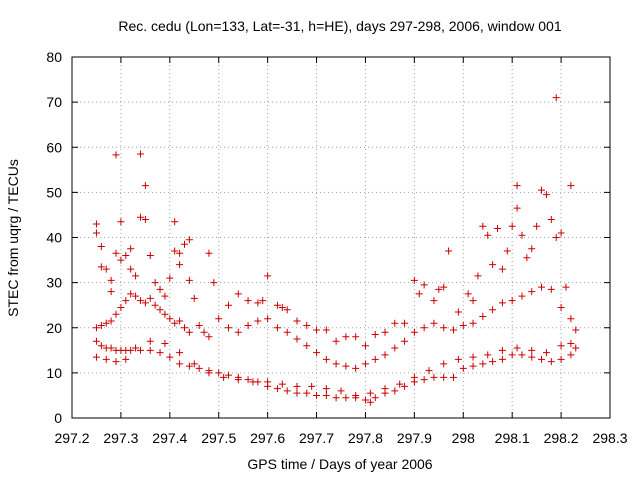 Image resolution: width=640 pixels, height=480 pixels. What do you see at coordinates (169, 438) in the screenshot?
I see `x-tick-label: 297.4` at bounding box center [169, 438].